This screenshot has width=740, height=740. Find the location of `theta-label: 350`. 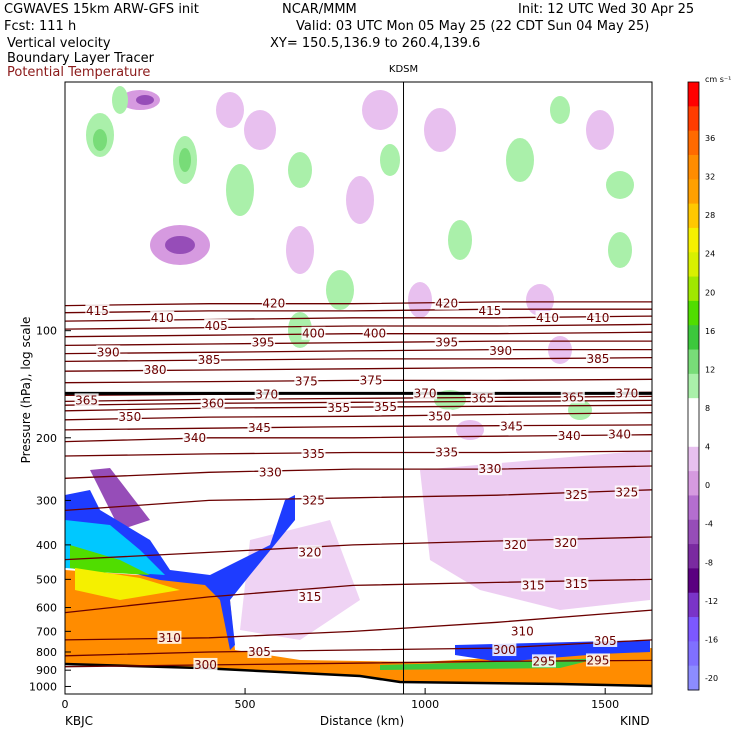

theta-label: 350 is located at coordinates (129, 417).